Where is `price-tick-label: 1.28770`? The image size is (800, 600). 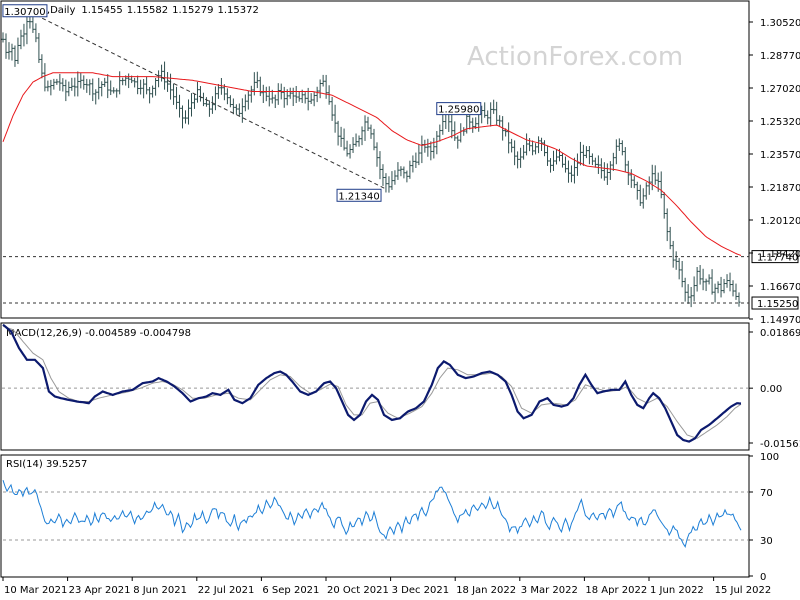 price-tick-label: 1.28770 is located at coordinates (780, 56).